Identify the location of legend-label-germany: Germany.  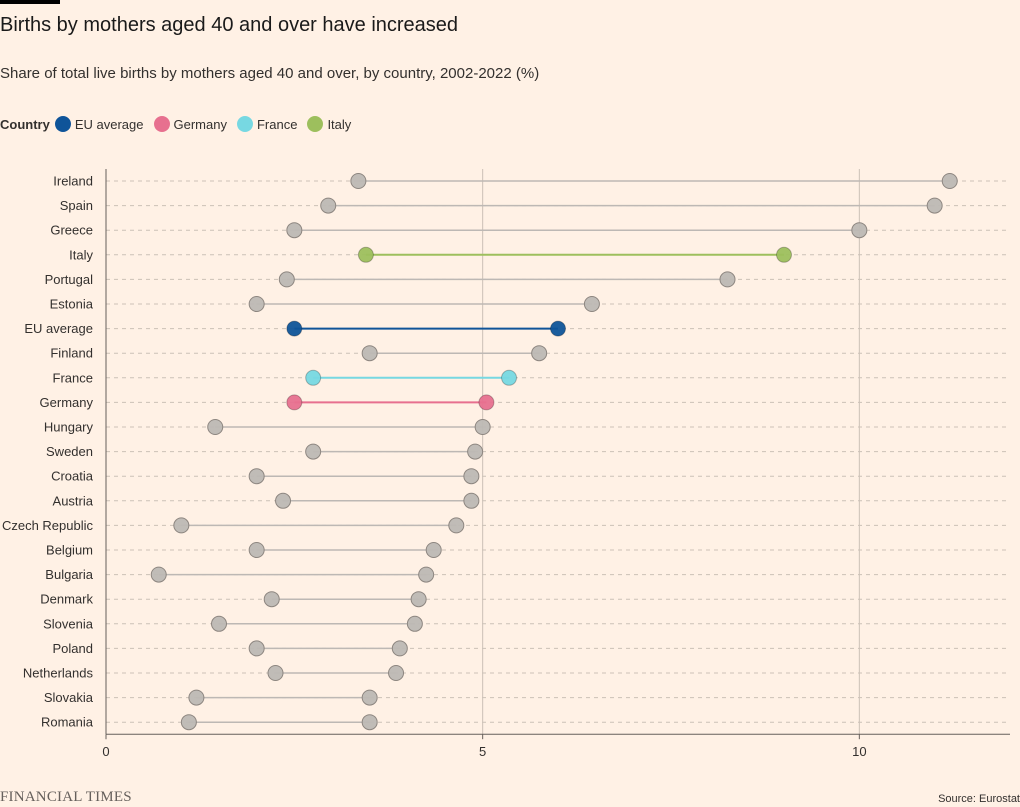
(200, 124).